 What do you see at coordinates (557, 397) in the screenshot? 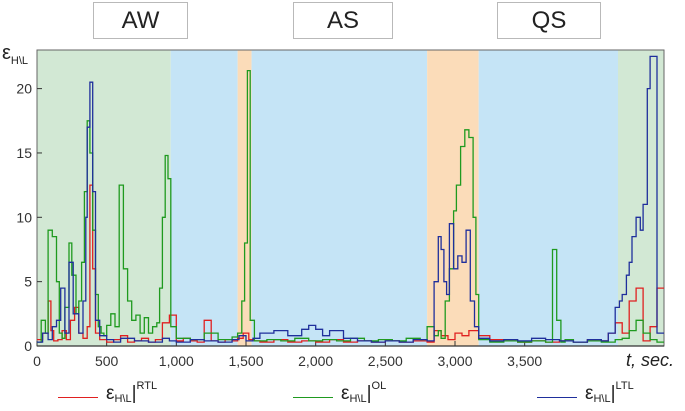
I see `legend-swatch-ltl` at bounding box center [557, 397].